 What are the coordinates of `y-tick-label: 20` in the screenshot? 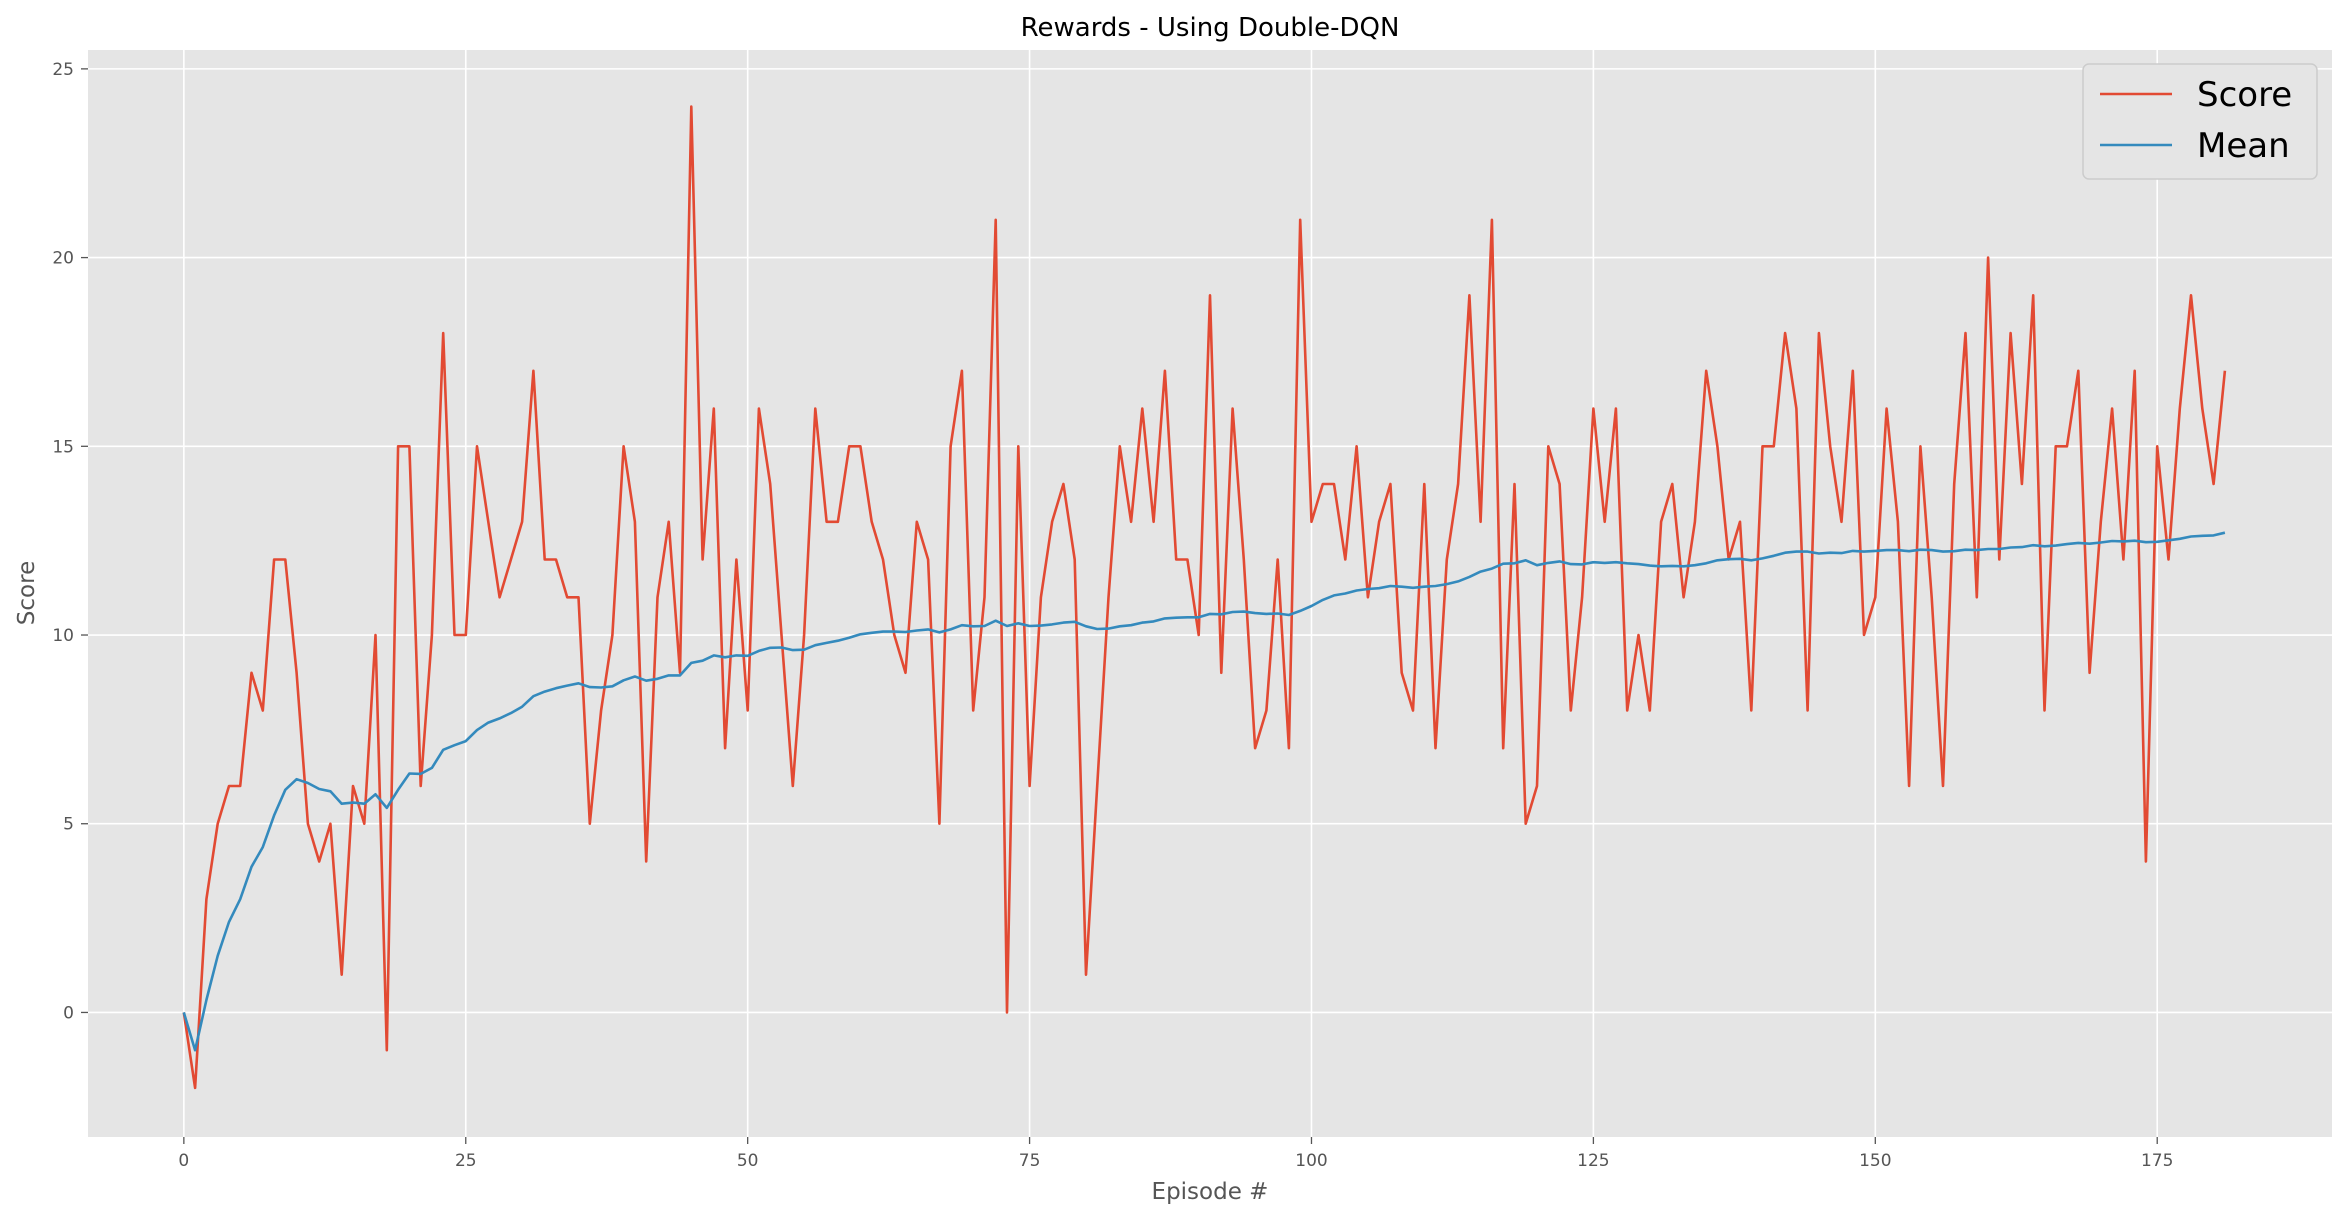 It's located at (63, 259).